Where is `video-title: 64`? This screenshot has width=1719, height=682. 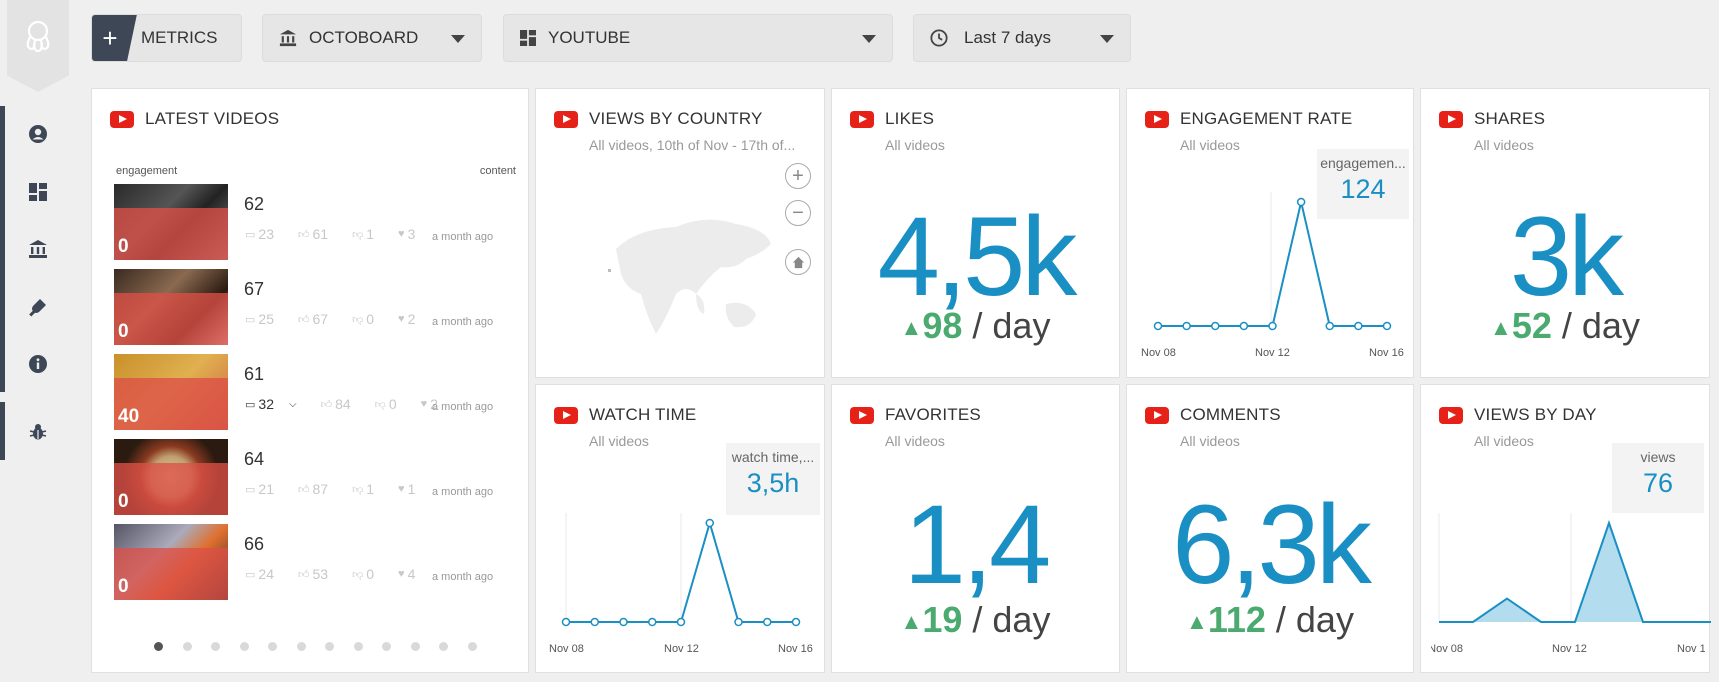
video-title: 64 is located at coordinates (254, 459).